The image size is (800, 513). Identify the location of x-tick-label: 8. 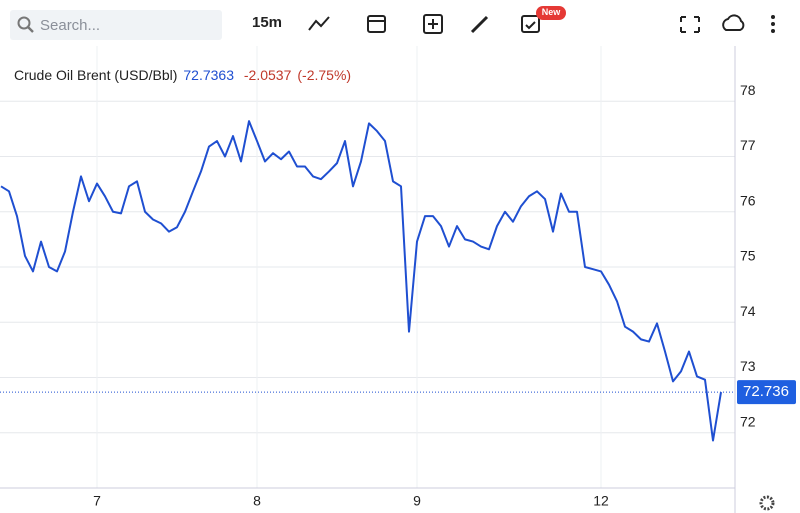
(257, 501).